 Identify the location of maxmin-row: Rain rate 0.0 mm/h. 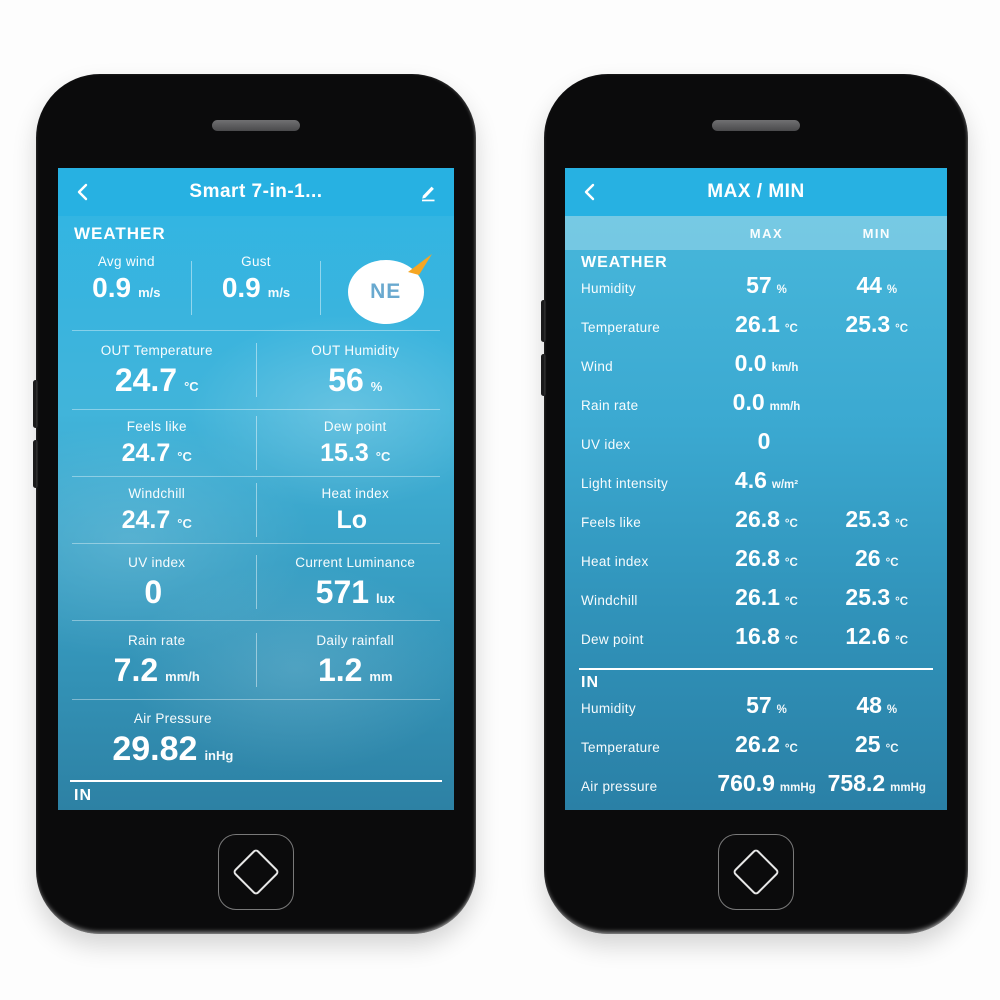
(756, 410).